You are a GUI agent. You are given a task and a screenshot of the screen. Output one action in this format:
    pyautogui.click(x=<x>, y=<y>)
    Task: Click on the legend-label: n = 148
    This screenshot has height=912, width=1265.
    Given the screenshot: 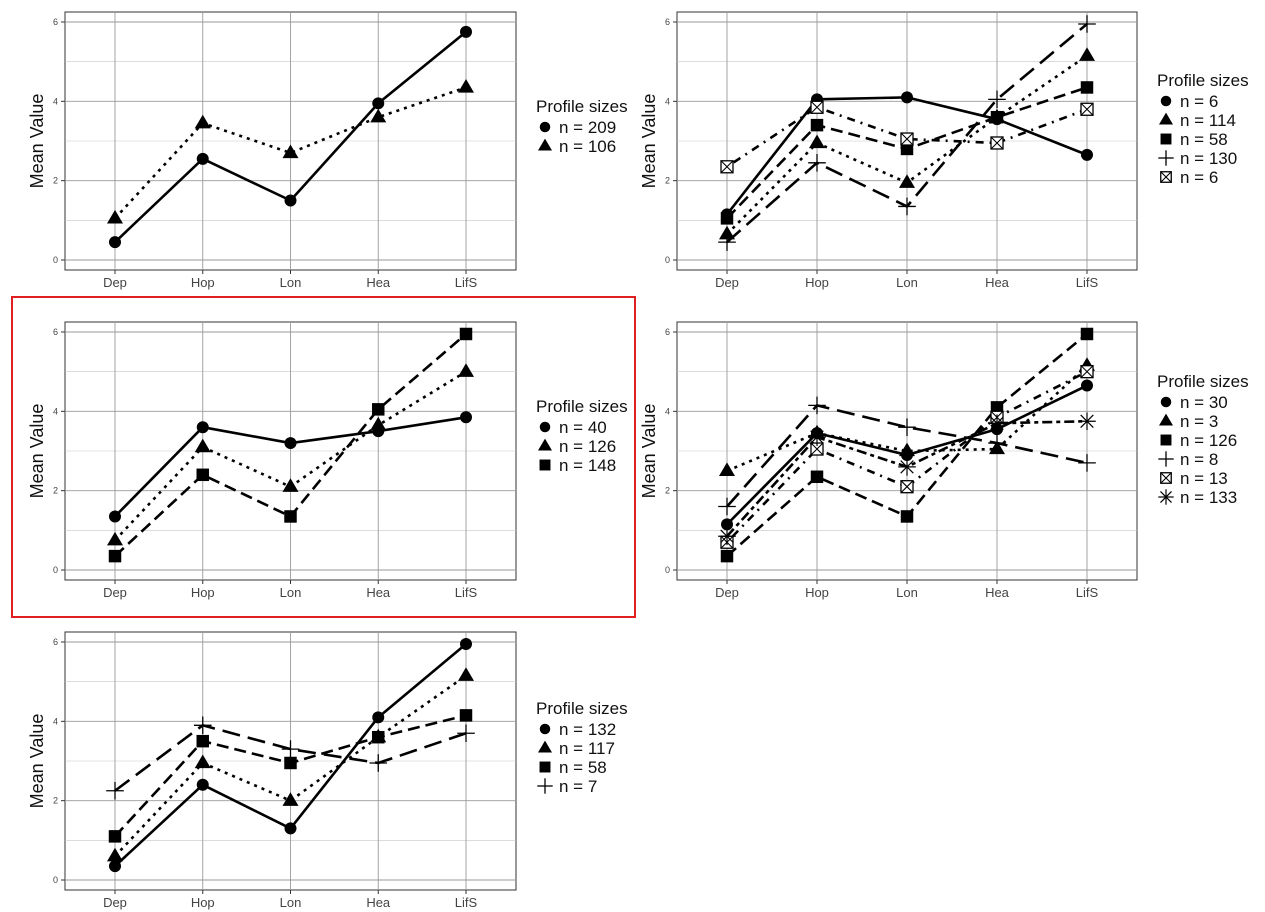 What is the action you would take?
    pyautogui.click(x=587, y=465)
    